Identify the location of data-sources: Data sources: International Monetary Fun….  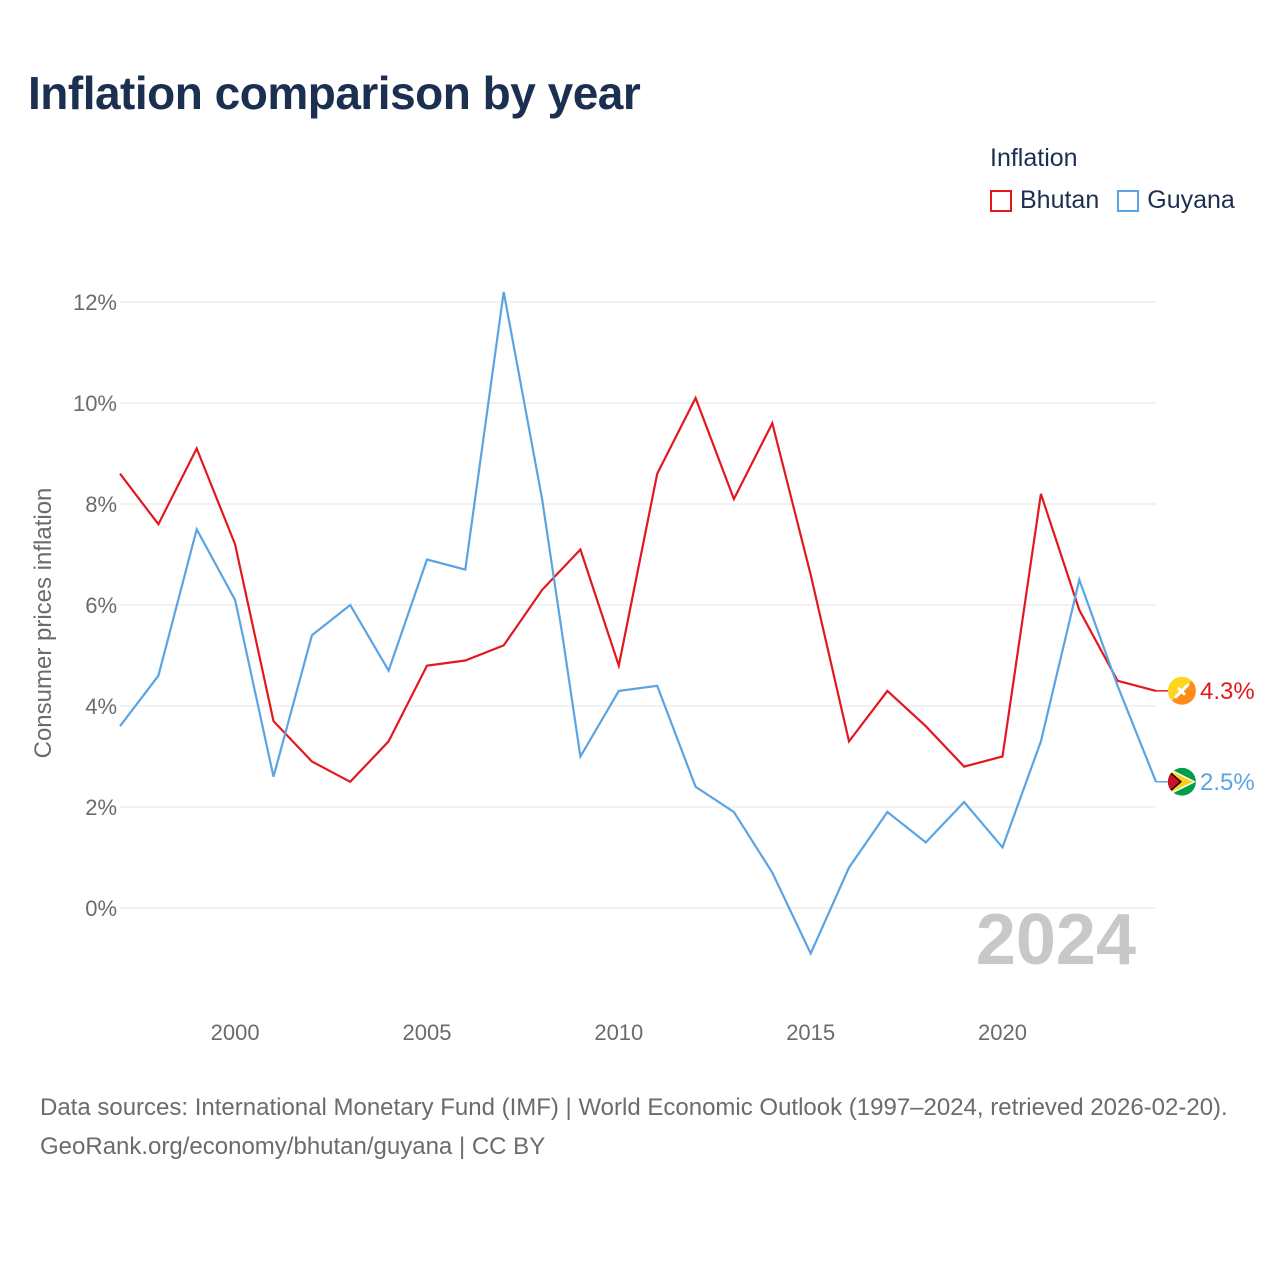
(634, 1107).